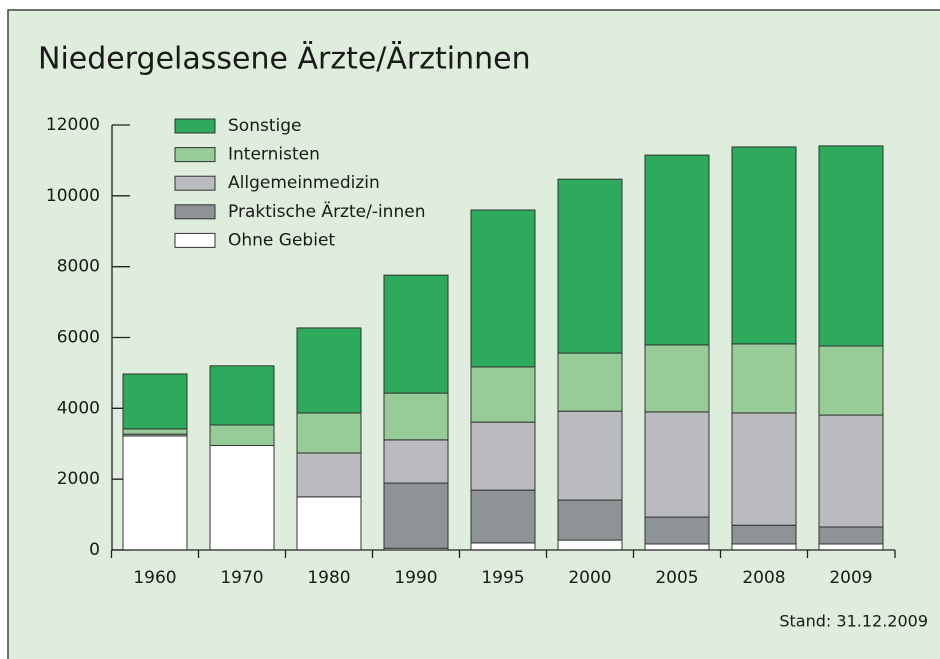  Describe the element at coordinates (326, 211) in the screenshot. I see `legend-label: Praktische Ärzte/-innen` at that location.